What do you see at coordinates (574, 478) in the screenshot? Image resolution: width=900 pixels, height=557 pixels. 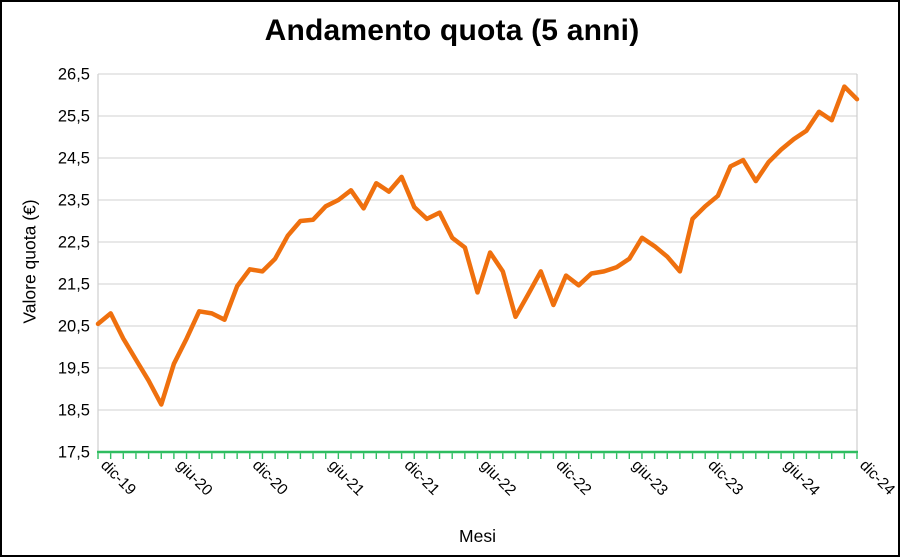 I see `x-tick-label: dic-22` at bounding box center [574, 478].